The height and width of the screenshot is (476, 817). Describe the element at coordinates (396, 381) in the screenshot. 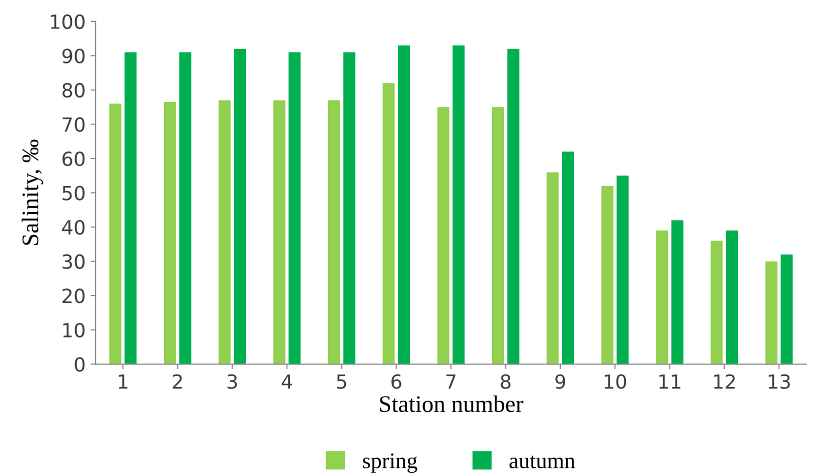

I see `x-tick-label: 6` at that location.